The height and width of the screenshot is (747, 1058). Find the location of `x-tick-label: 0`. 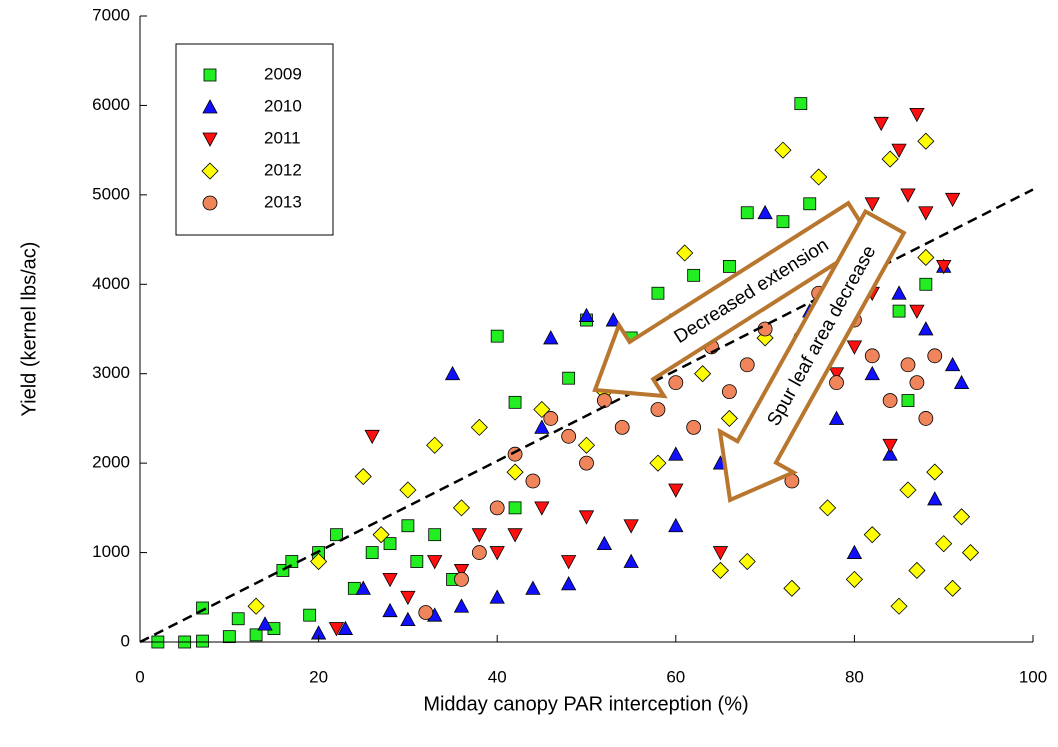

x-tick-label: 0 is located at coordinates (139, 676).